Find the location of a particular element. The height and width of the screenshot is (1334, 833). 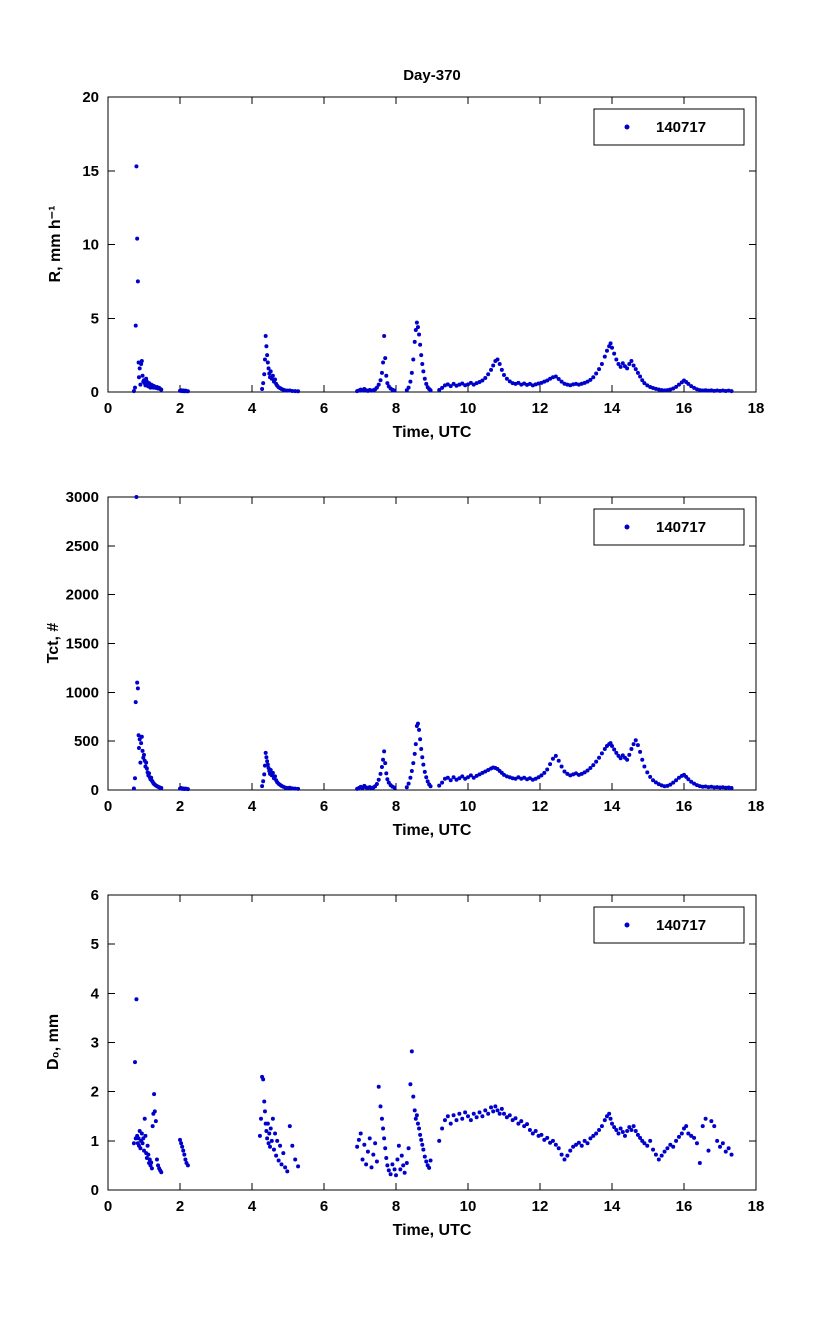

x-tick-label: 8 is located at coordinates (396, 806).